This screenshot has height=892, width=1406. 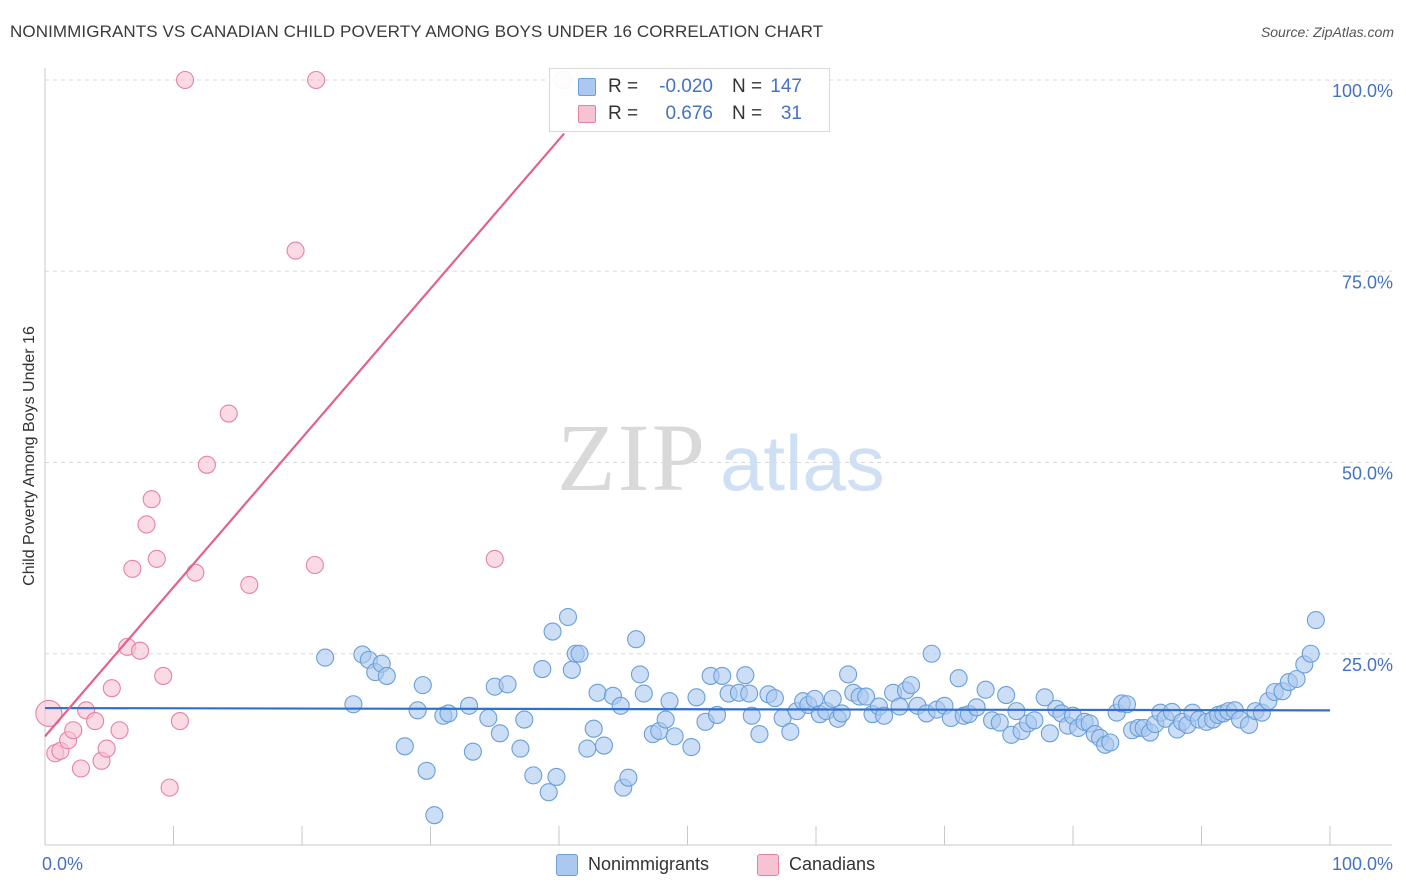 I want to click on legend-n-value: 147, so click(x=786, y=86).